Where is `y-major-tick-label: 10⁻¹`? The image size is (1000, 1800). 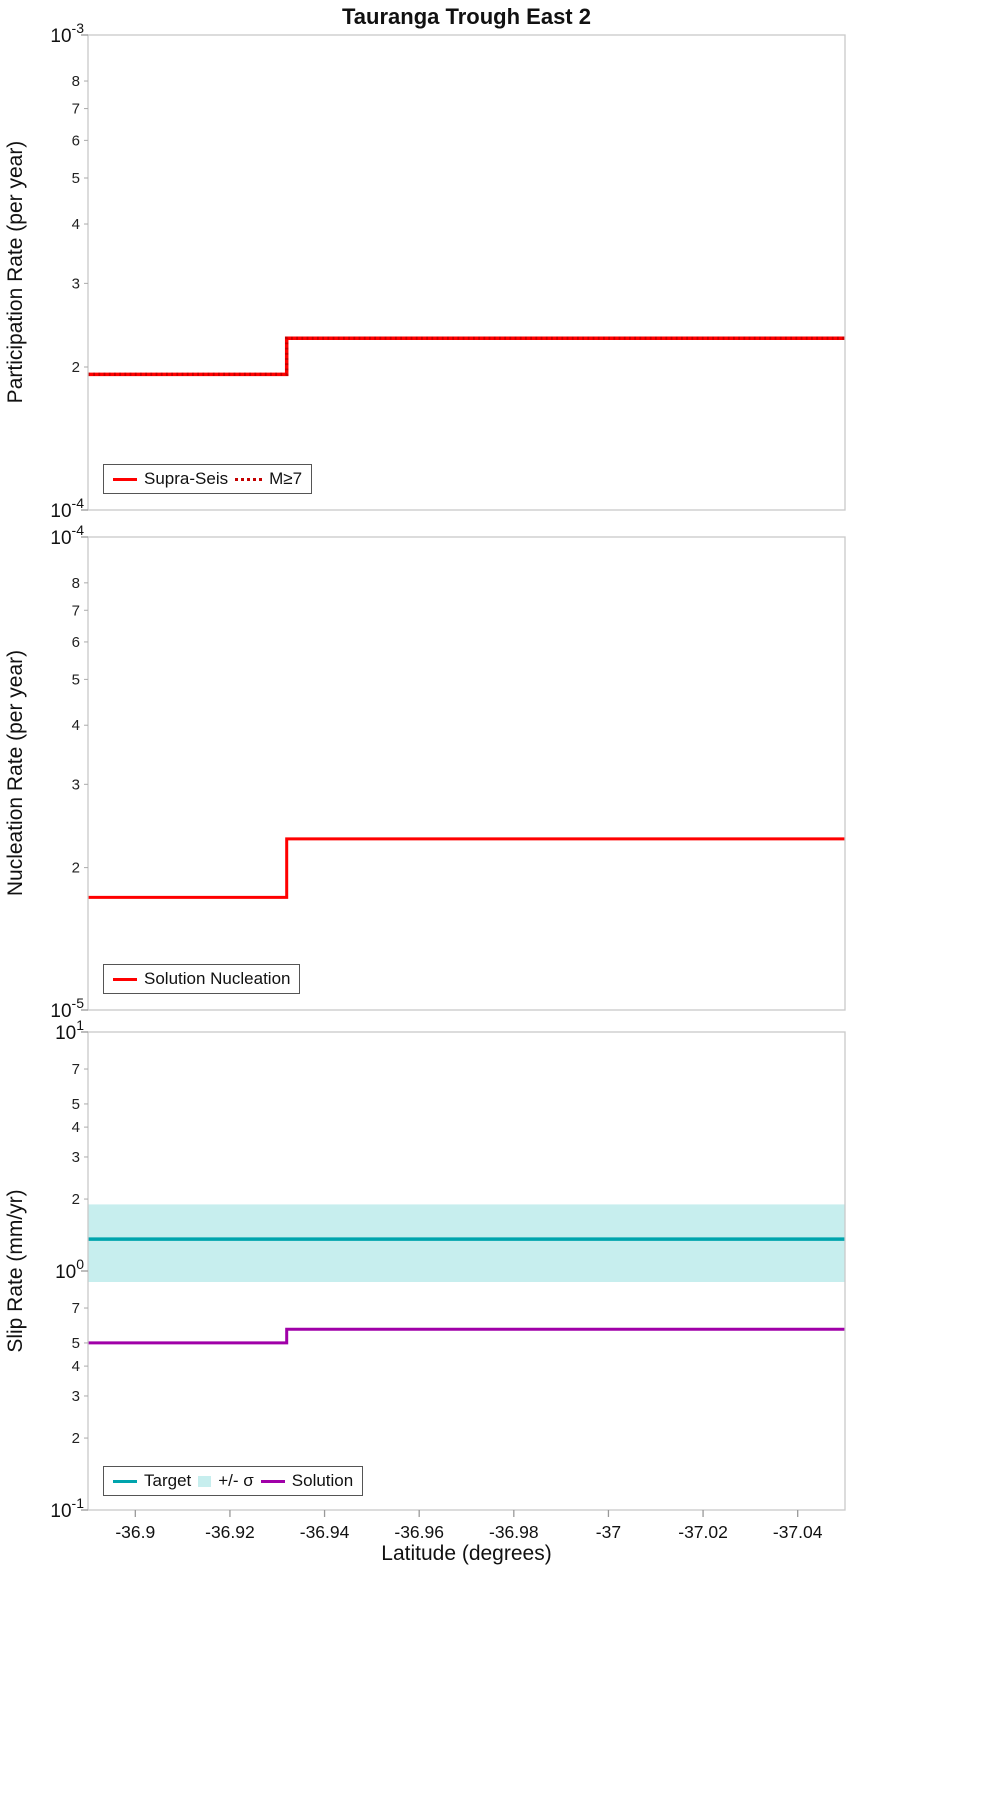
y-major-tick-label: 10⁻¹ is located at coordinates (67, 1508).